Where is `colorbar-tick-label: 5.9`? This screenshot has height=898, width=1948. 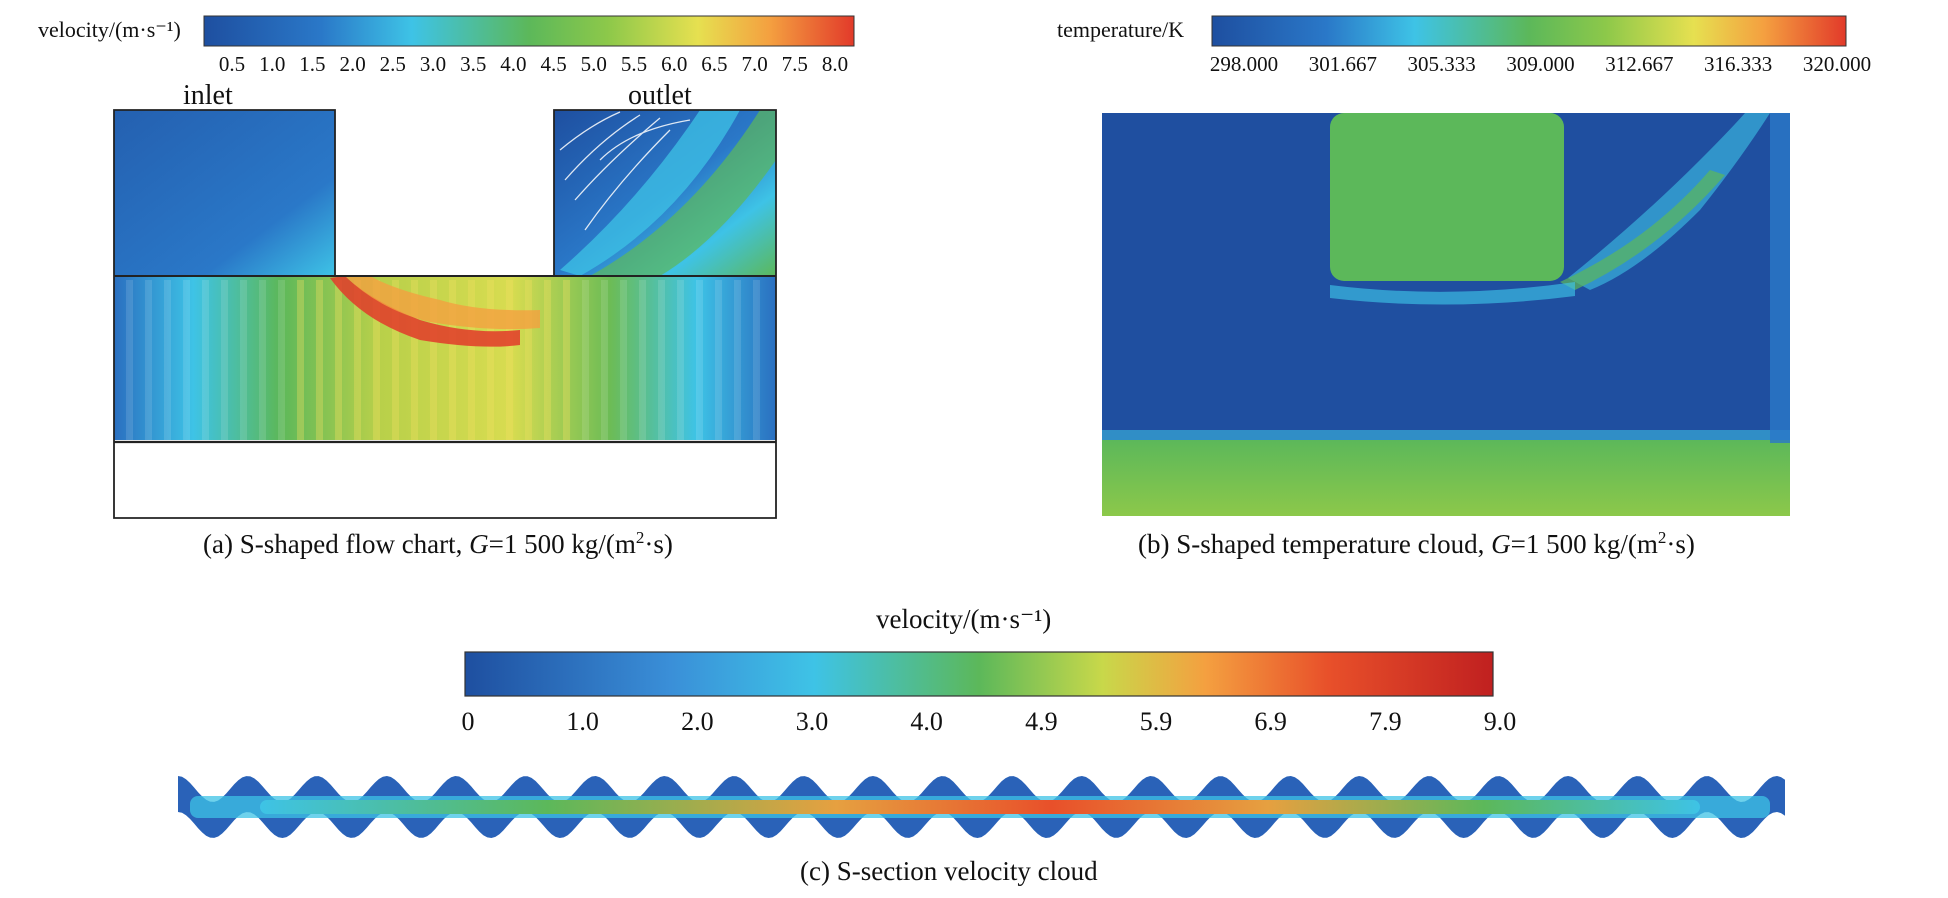
colorbar-tick-label: 5.9 is located at coordinates (1156, 721).